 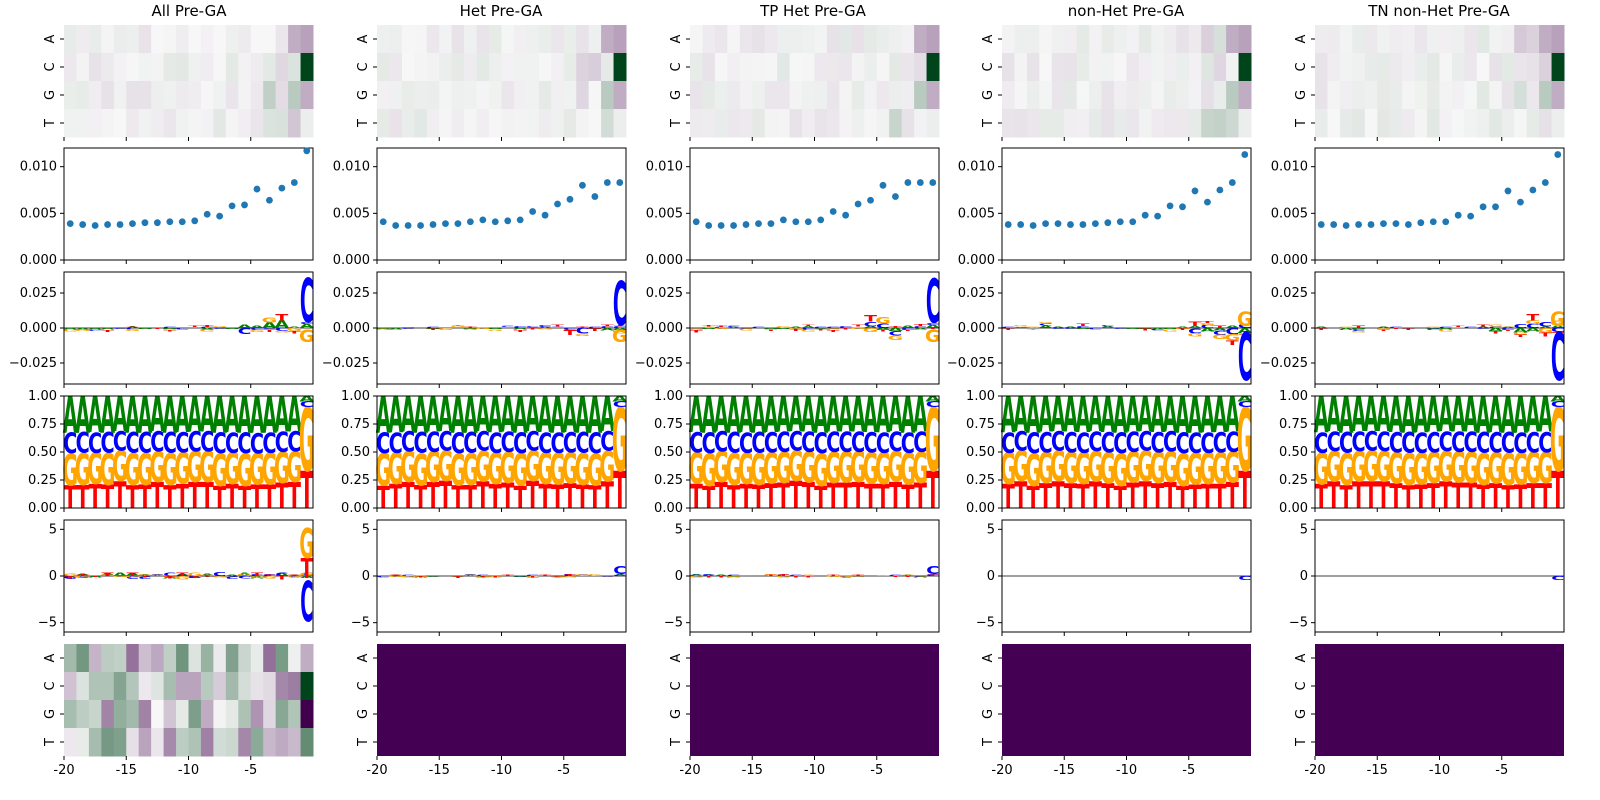 I want to click on y-tick-label: 0.25, so click(x=355, y=480).